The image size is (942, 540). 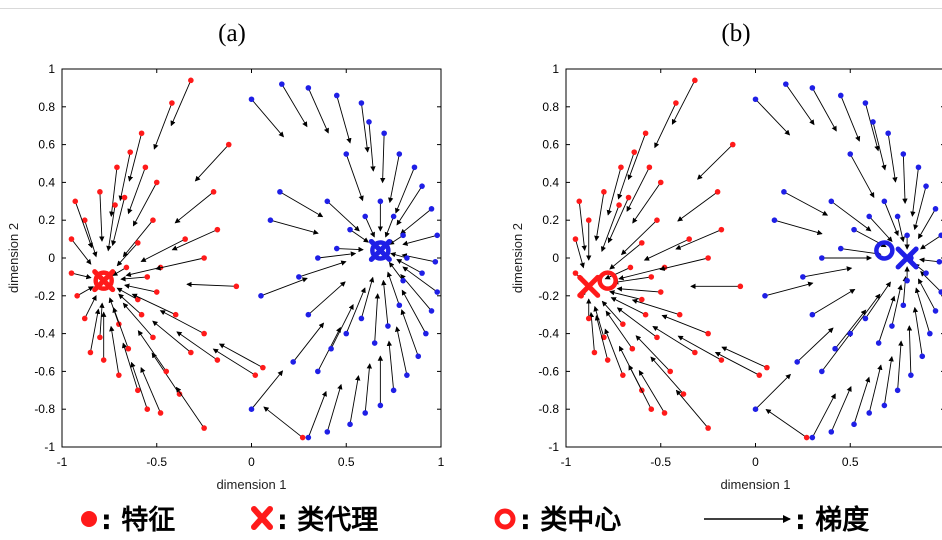 I want to click on y-tick-label: 0.4, so click(x=46, y=182).